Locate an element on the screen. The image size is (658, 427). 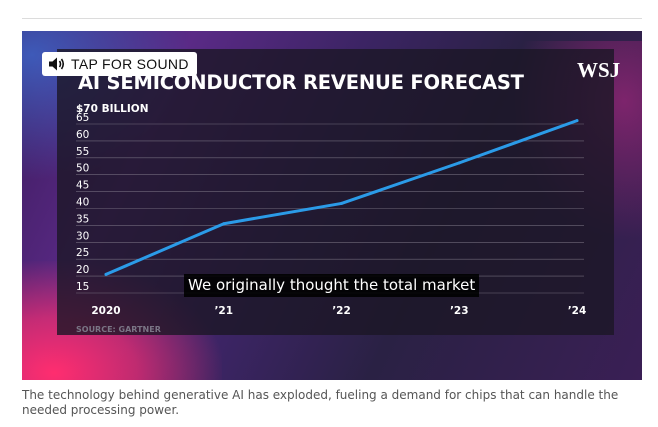
x-tick-2024: ’24 is located at coordinates (577, 311).